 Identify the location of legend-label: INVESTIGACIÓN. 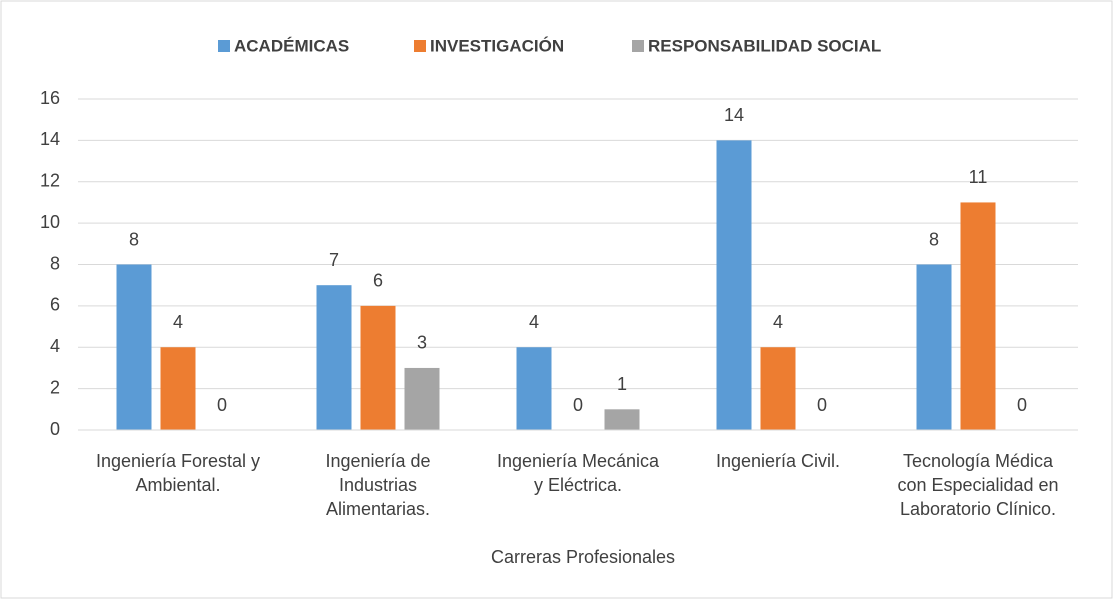
(497, 45).